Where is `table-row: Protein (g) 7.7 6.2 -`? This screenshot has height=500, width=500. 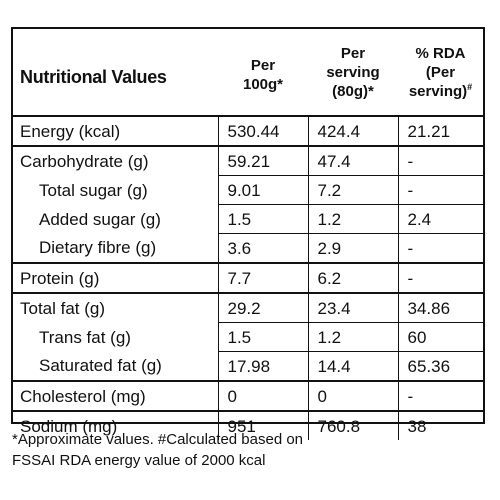
table-row: Protein (g) 7.7 6.2 - is located at coordinates (248, 278).